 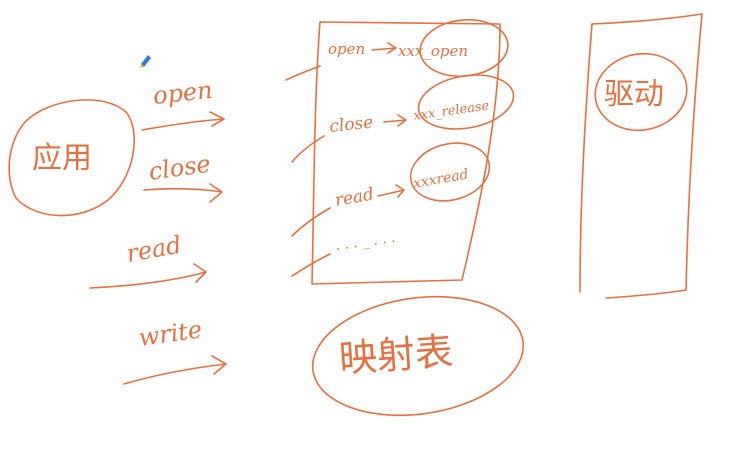 I want to click on row-read-circle, so click(x=450, y=172).